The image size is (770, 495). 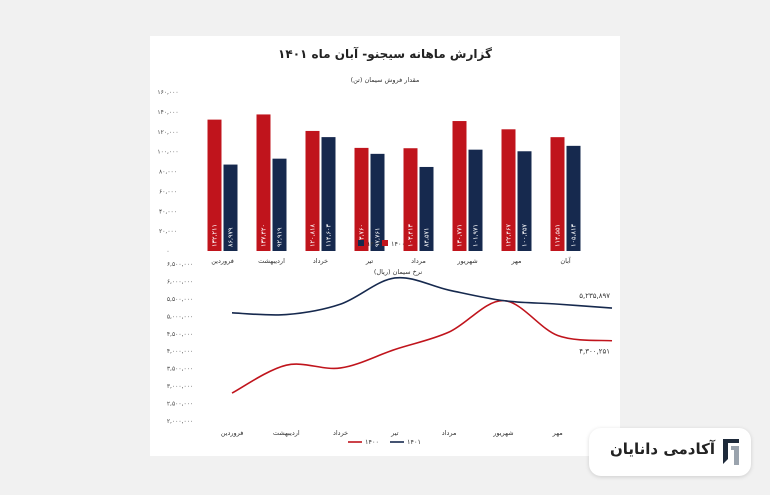 What do you see at coordinates (385, 54) in the screenshot?
I see `report-title: گزارش ماهانه سیجنو- آبان ماه ۱۴۰۱` at bounding box center [385, 54].